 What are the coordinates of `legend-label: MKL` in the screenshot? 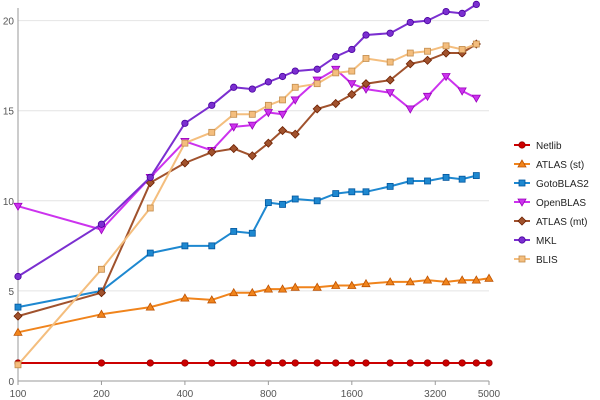 It's located at (546, 241).